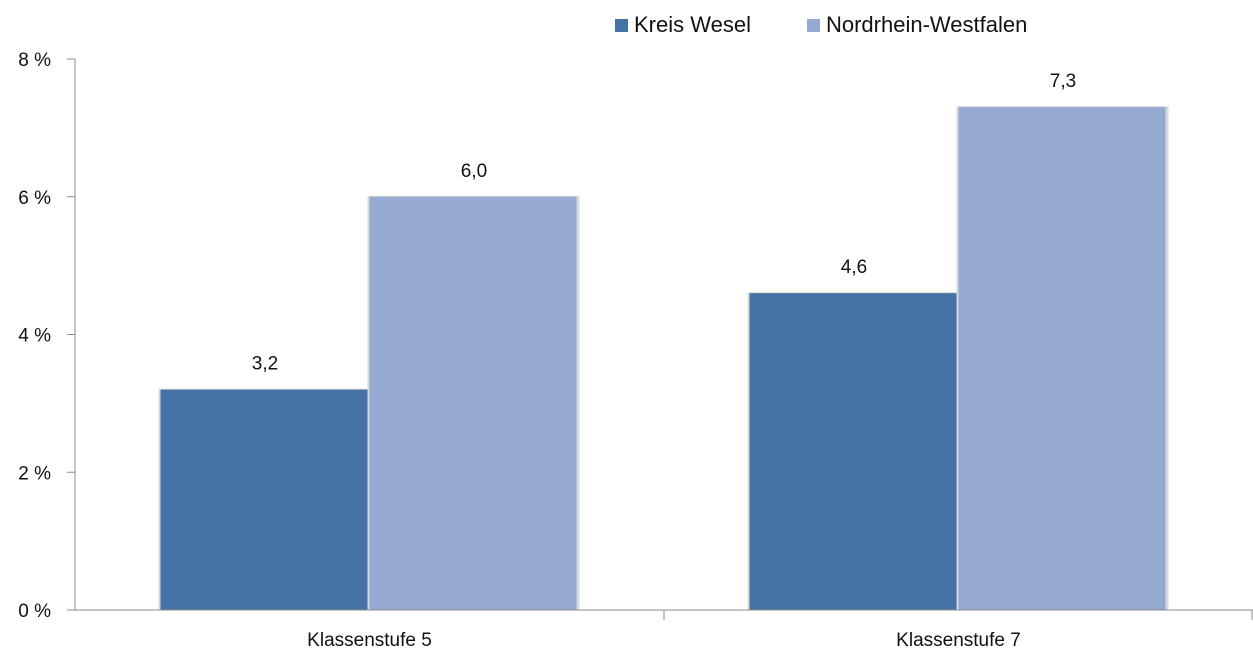 The width and height of the screenshot is (1253, 662). I want to click on y-tick-label: 2 %, so click(34, 473).